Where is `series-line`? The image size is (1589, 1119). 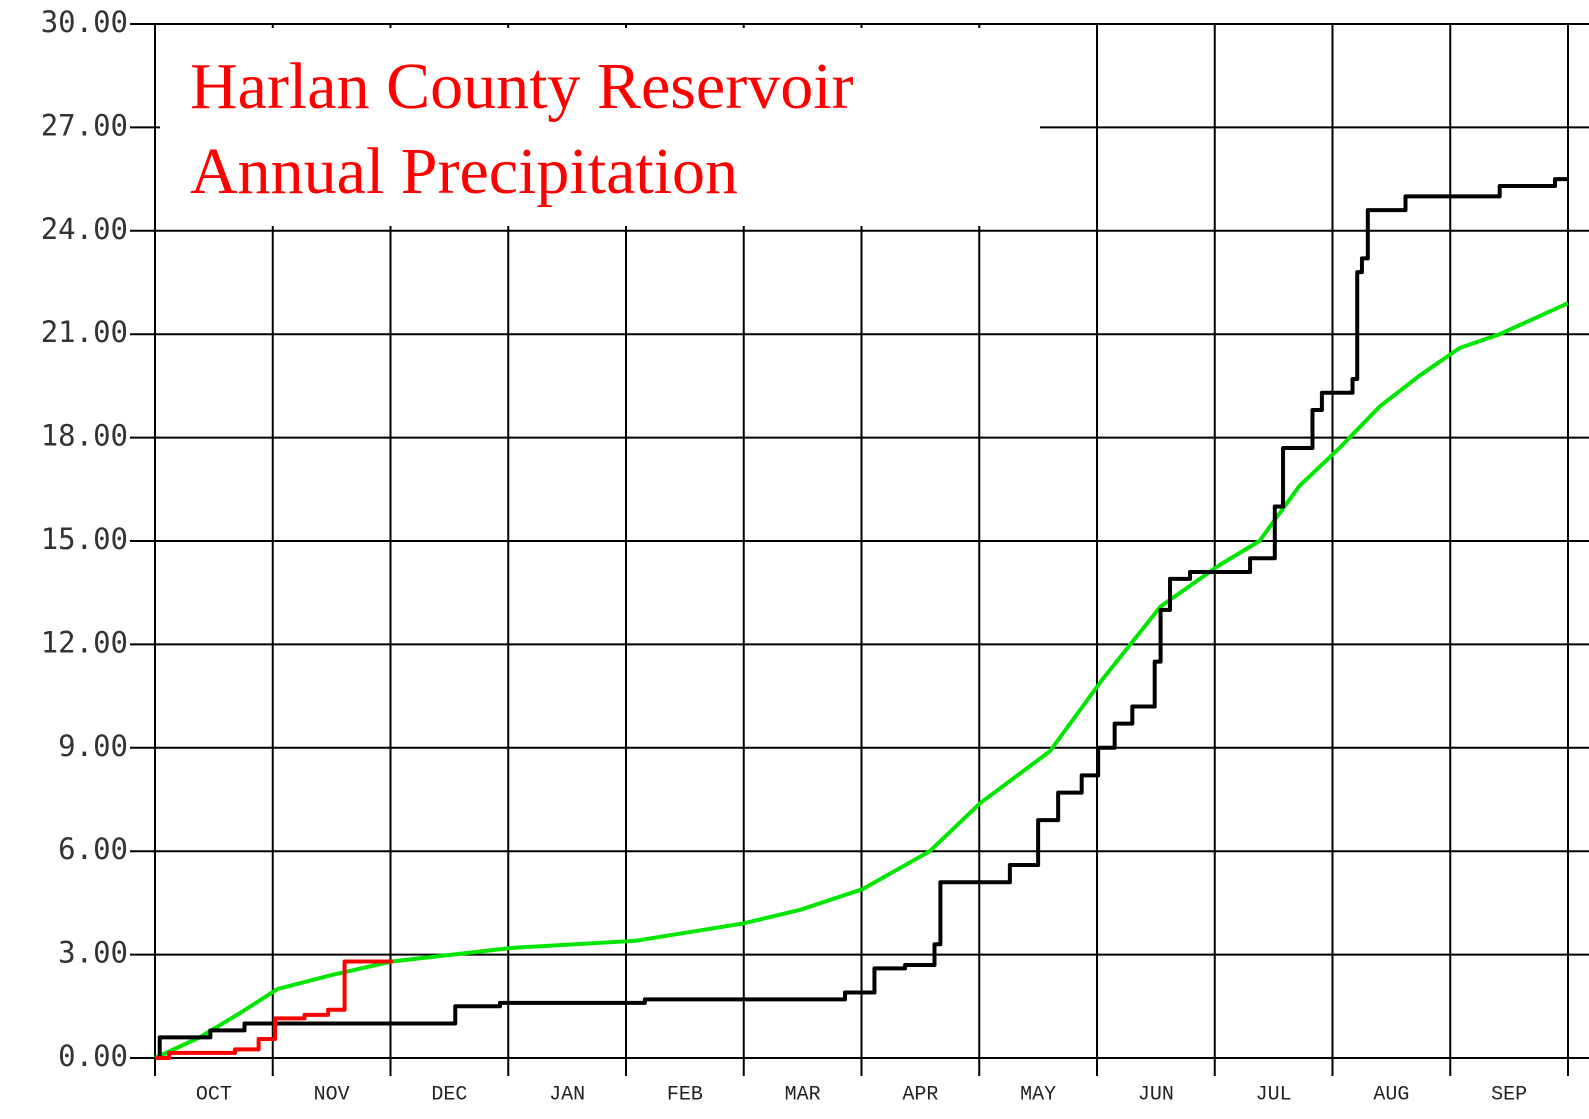
series-line is located at coordinates (274, 1009).